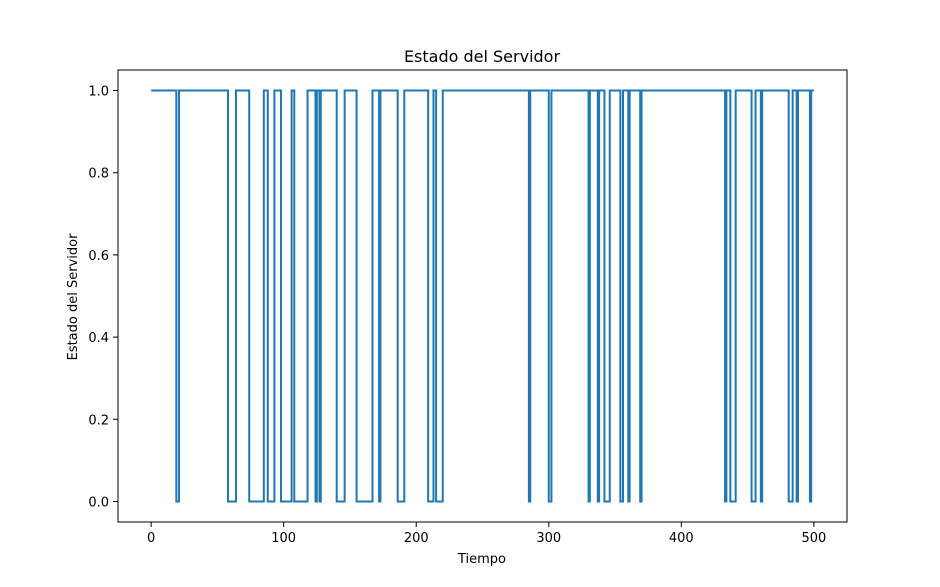  I want to click on y-axis-label: Estado del Servidor, so click(73, 296).